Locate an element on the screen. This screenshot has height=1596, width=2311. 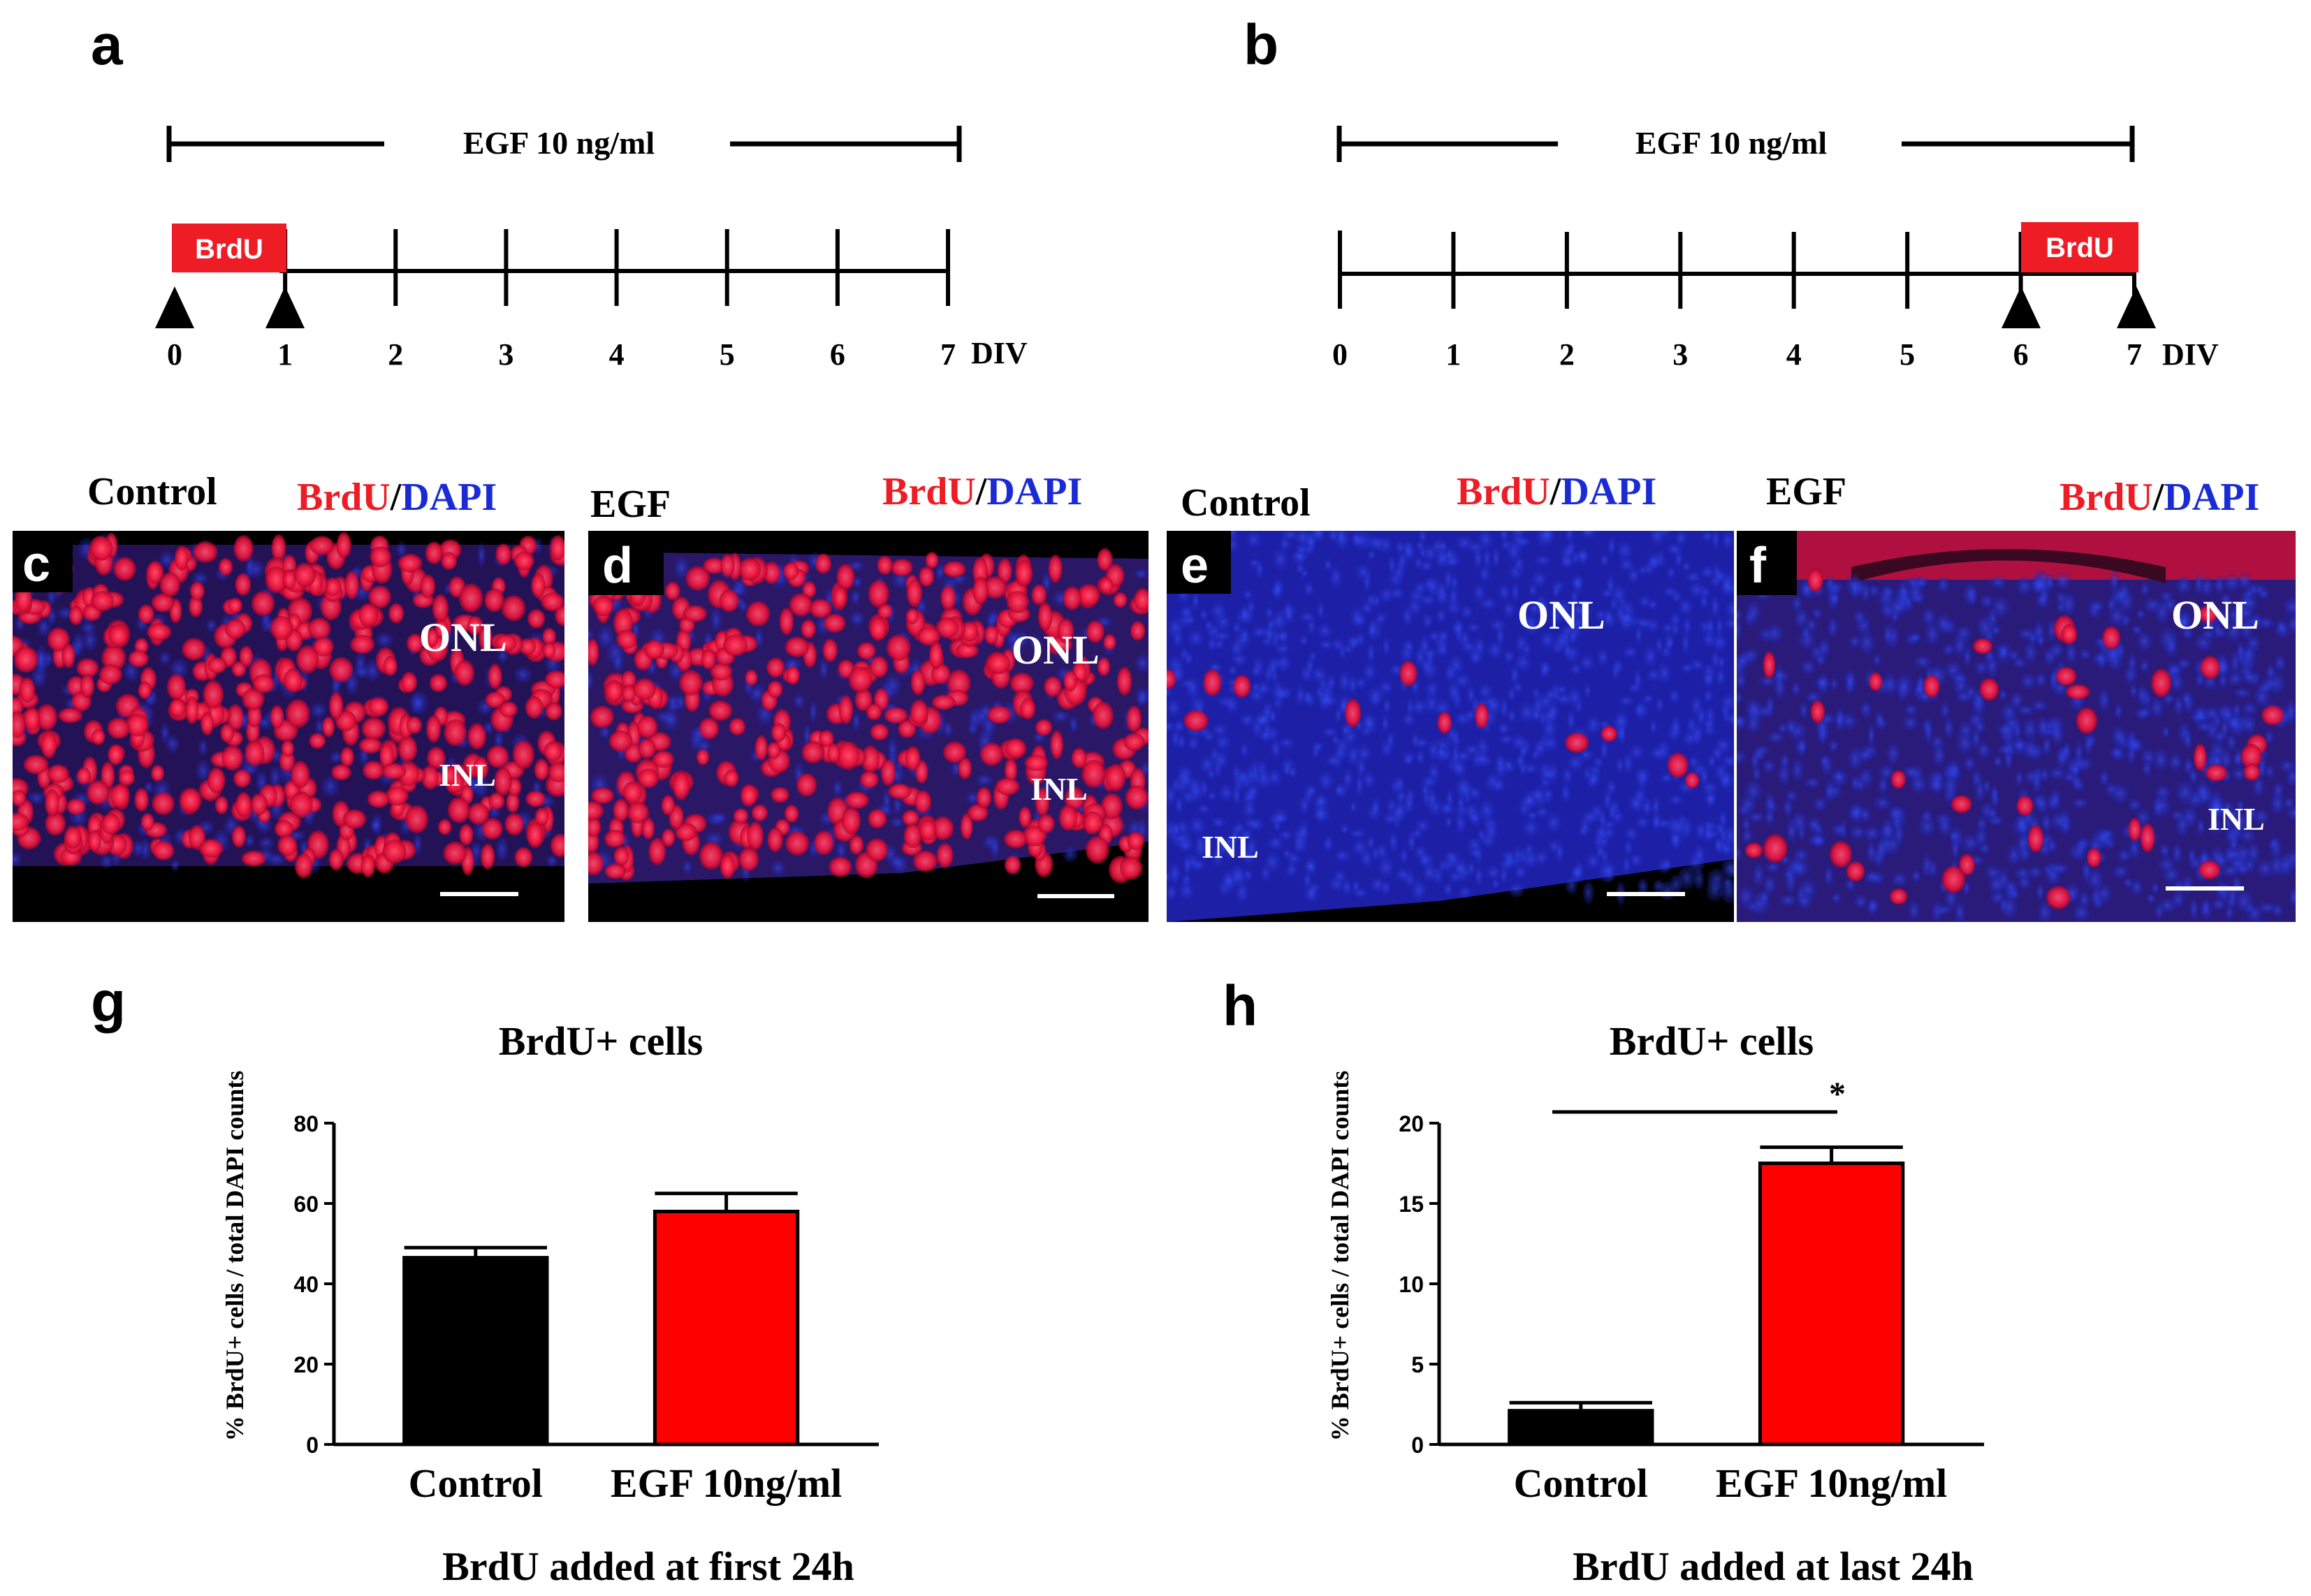
y-tick-label: 15 is located at coordinates (1411, 1204).